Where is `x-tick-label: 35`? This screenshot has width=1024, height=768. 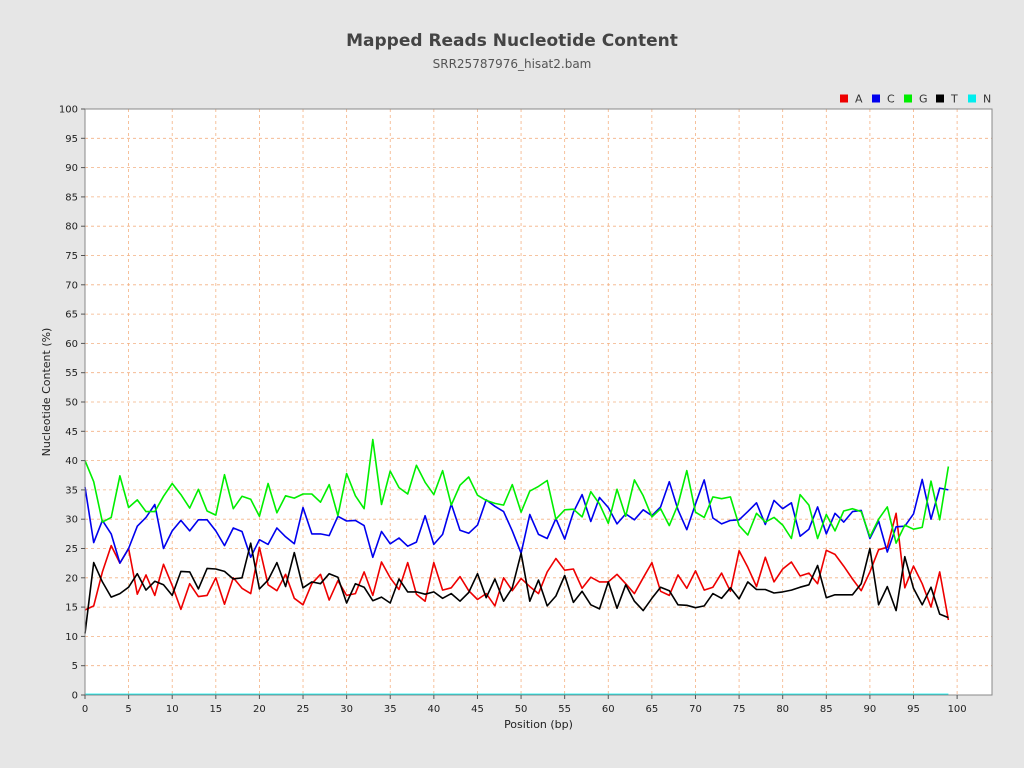 x-tick-label: 35 is located at coordinates (390, 709).